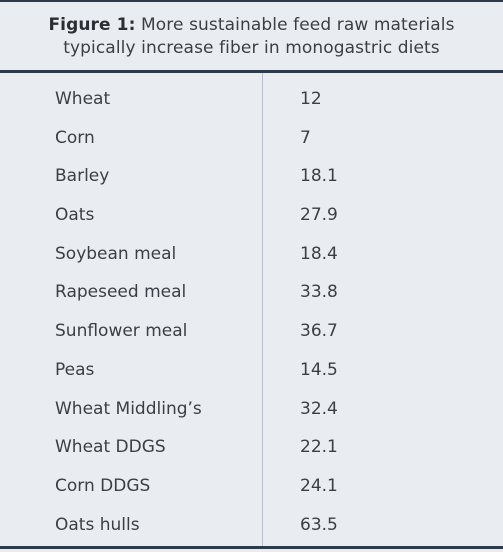 The image size is (503, 552). Describe the element at coordinates (75, 137) in the screenshot. I see `row-label: Corn` at that location.